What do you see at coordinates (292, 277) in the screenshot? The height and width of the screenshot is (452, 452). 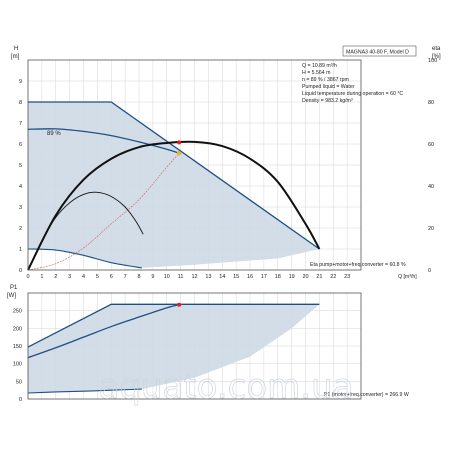 I see `x-tick-label: 19` at bounding box center [292, 277].